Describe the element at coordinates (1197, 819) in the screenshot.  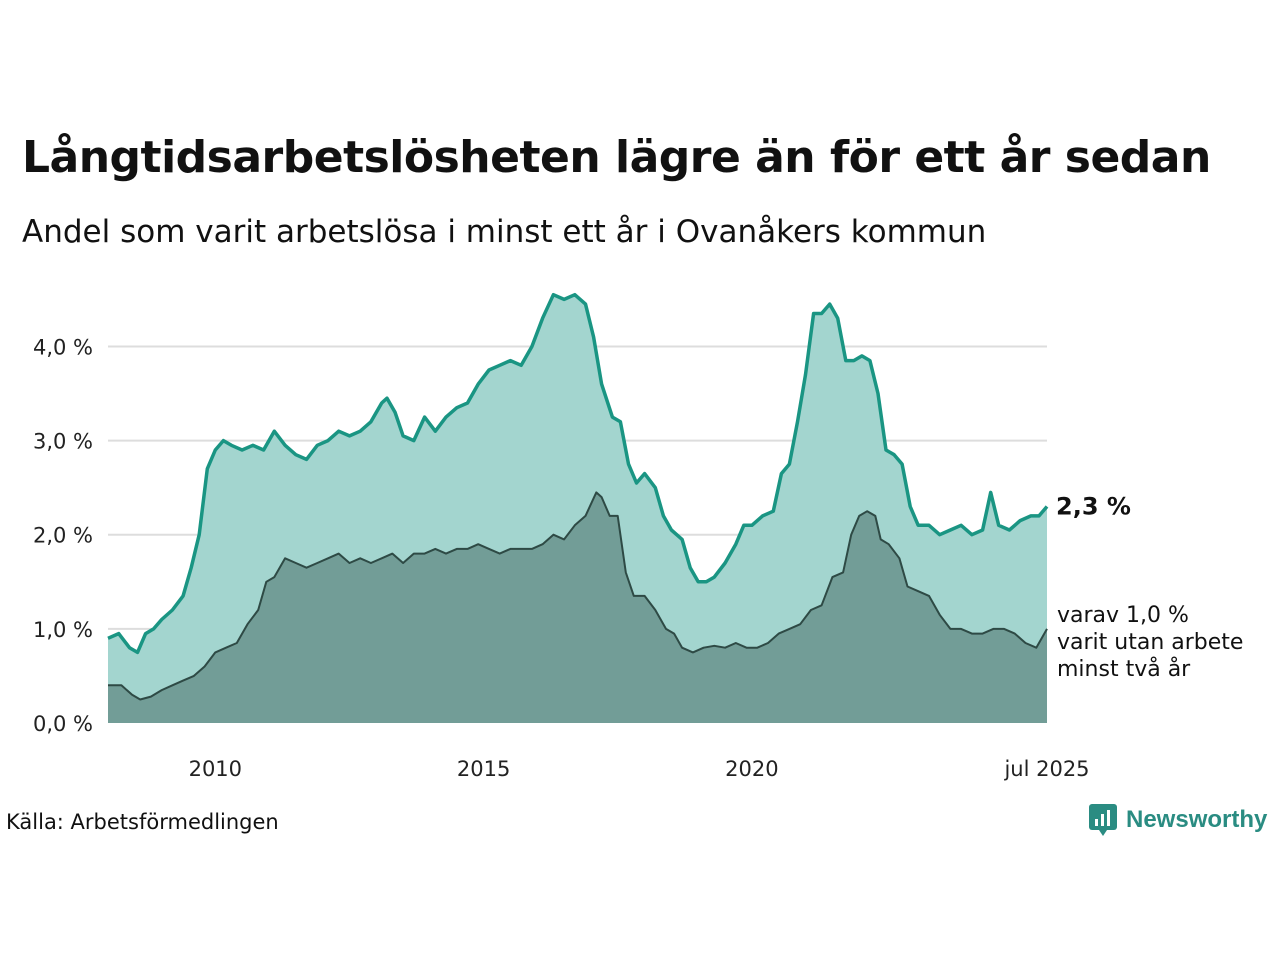
I see `brand-name: Newsworthy` at that location.